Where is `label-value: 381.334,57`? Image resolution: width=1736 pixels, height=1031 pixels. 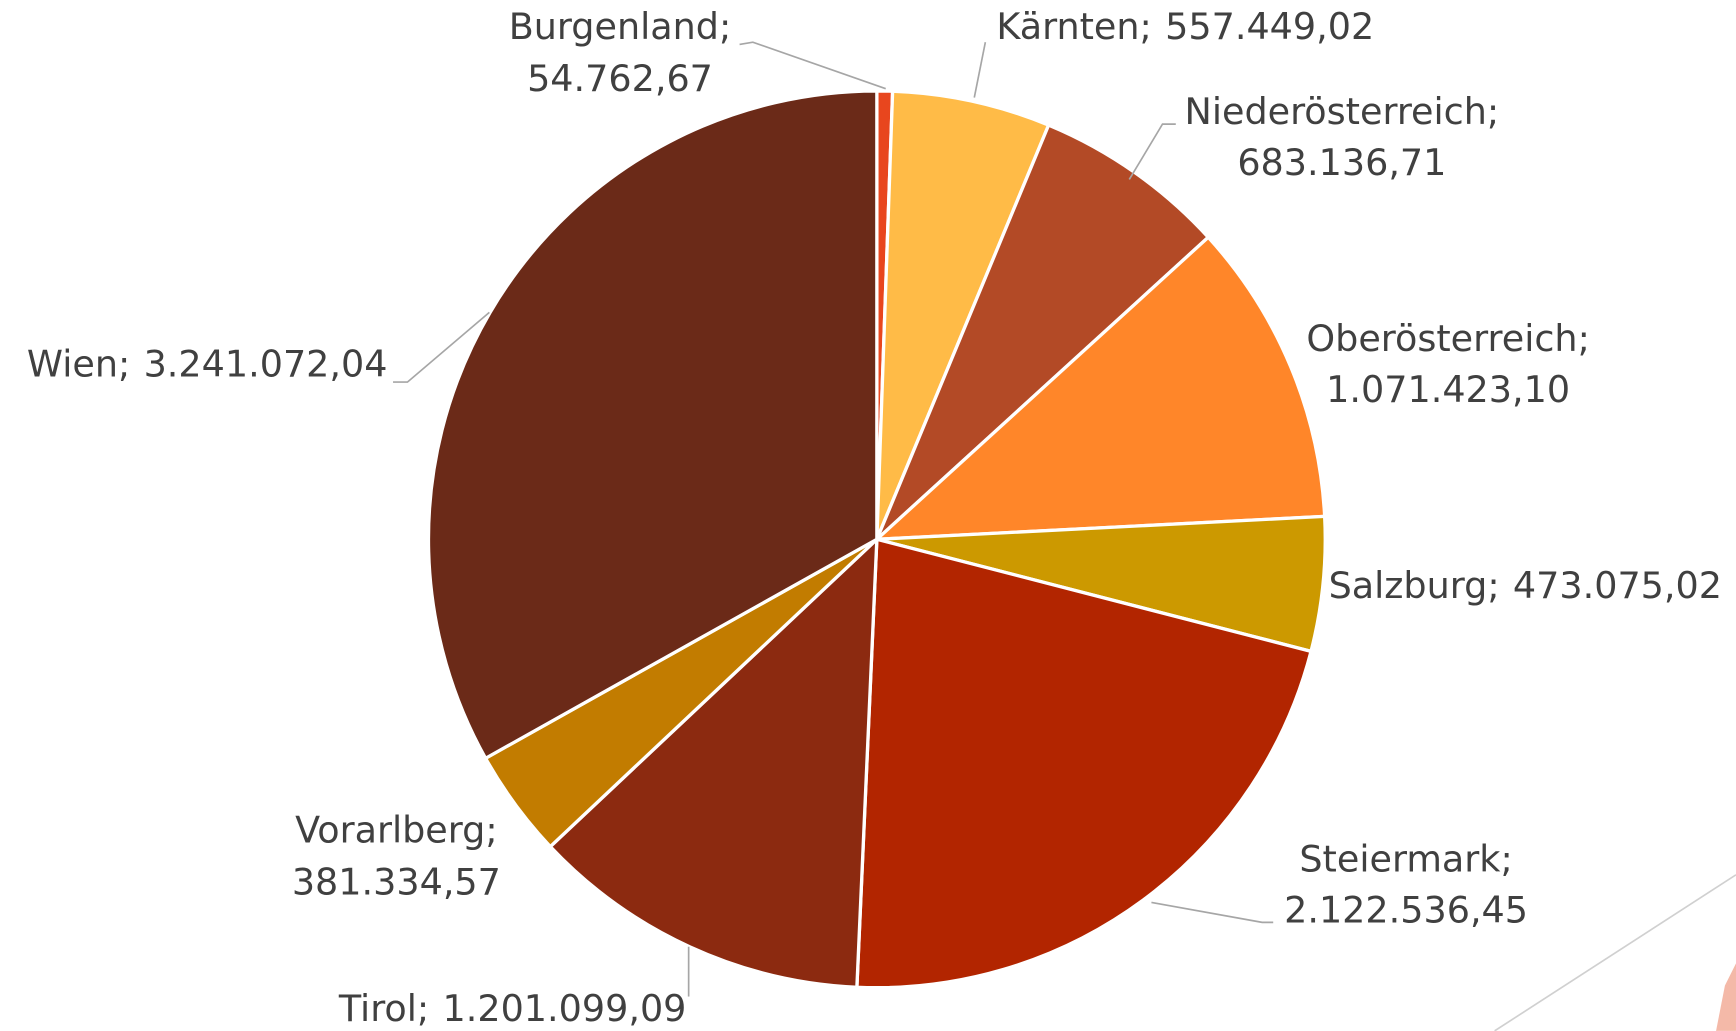
label-value: 381.334,57 is located at coordinates (396, 881).